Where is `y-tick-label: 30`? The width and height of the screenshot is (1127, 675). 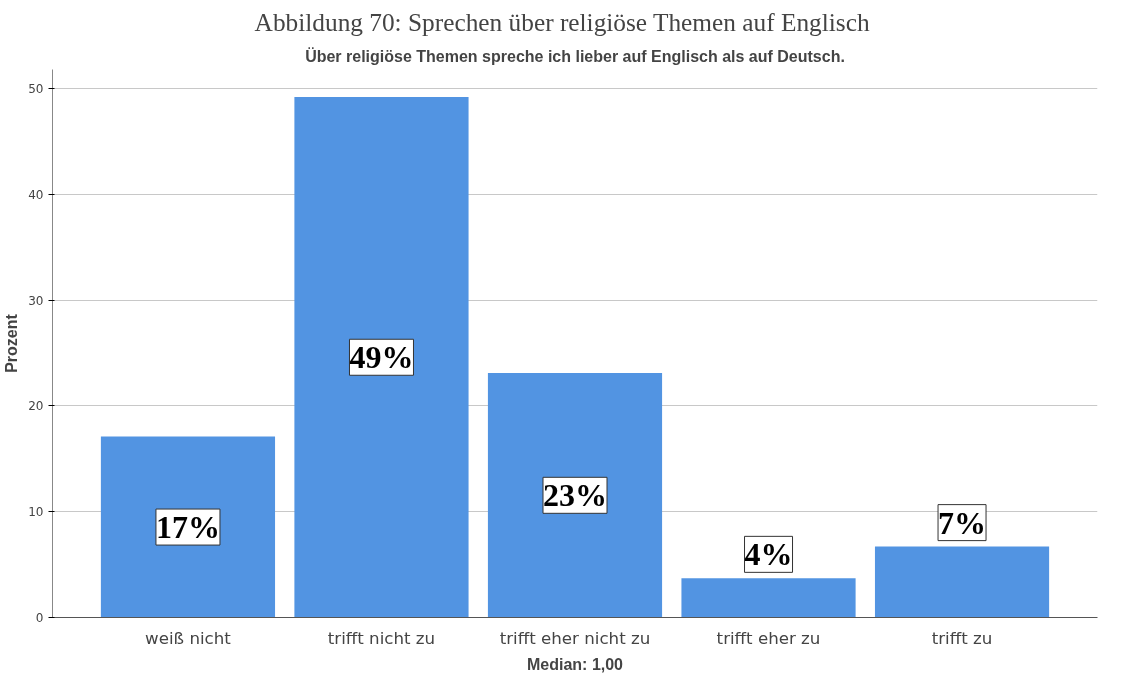 y-tick-label: 30 is located at coordinates (36, 300).